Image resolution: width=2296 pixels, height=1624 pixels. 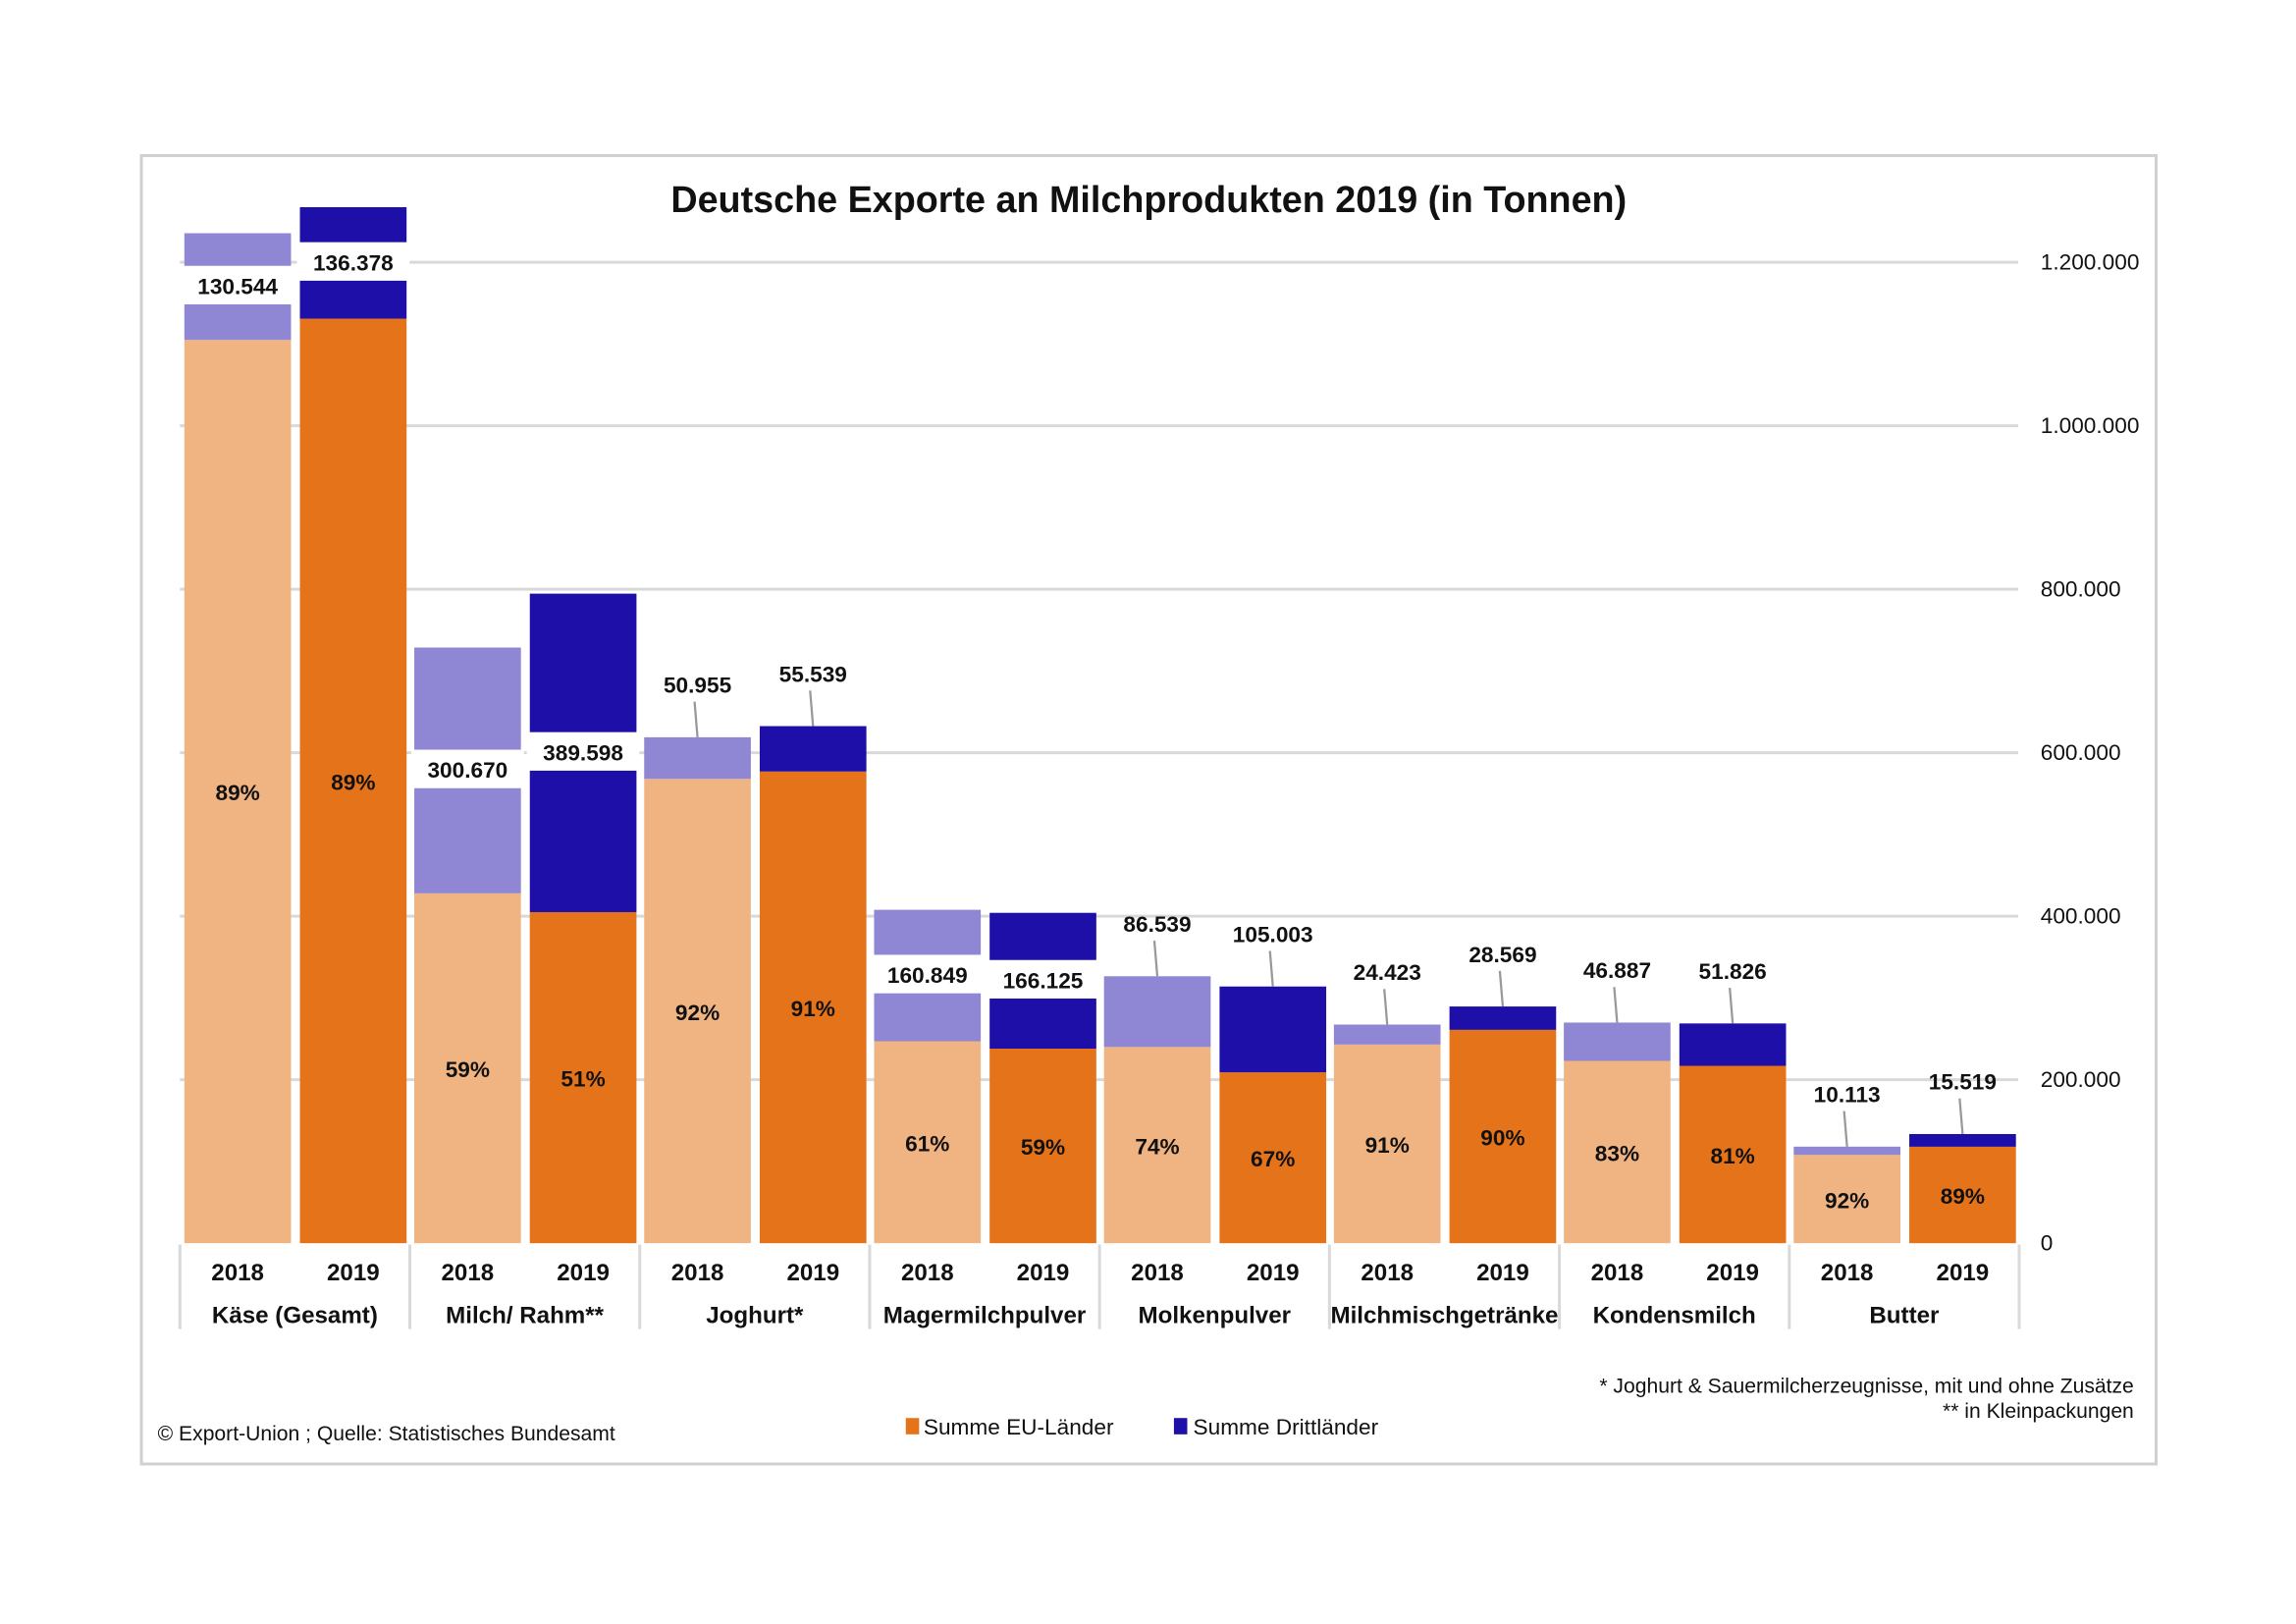 I want to click on category-label: Kondensmilch, so click(x=1674, y=1316).